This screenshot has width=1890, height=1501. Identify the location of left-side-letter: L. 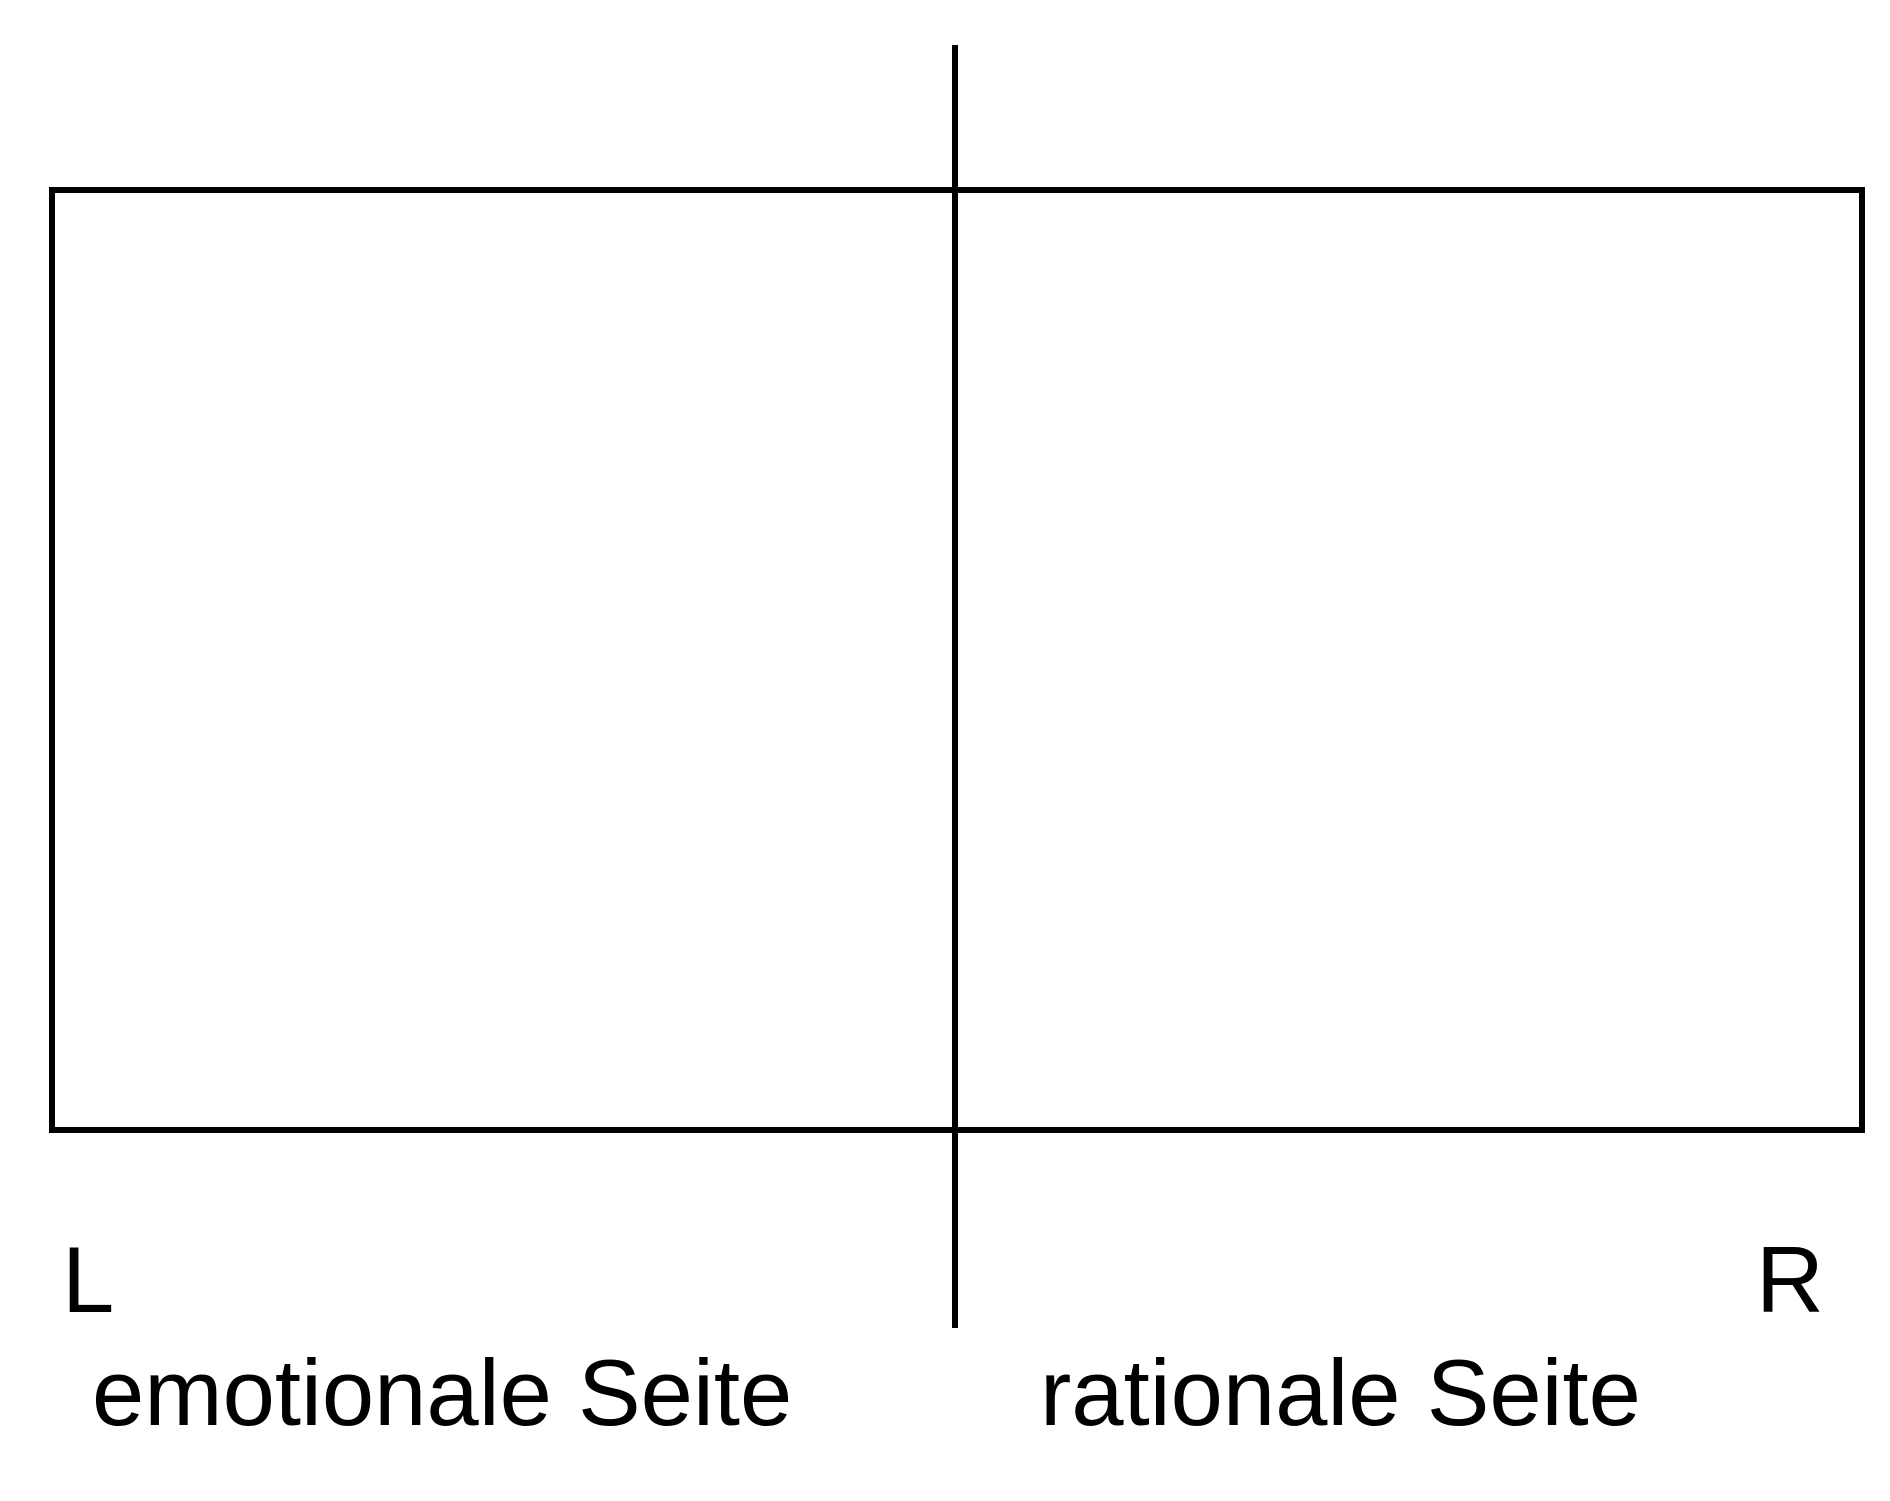
(88, 1279).